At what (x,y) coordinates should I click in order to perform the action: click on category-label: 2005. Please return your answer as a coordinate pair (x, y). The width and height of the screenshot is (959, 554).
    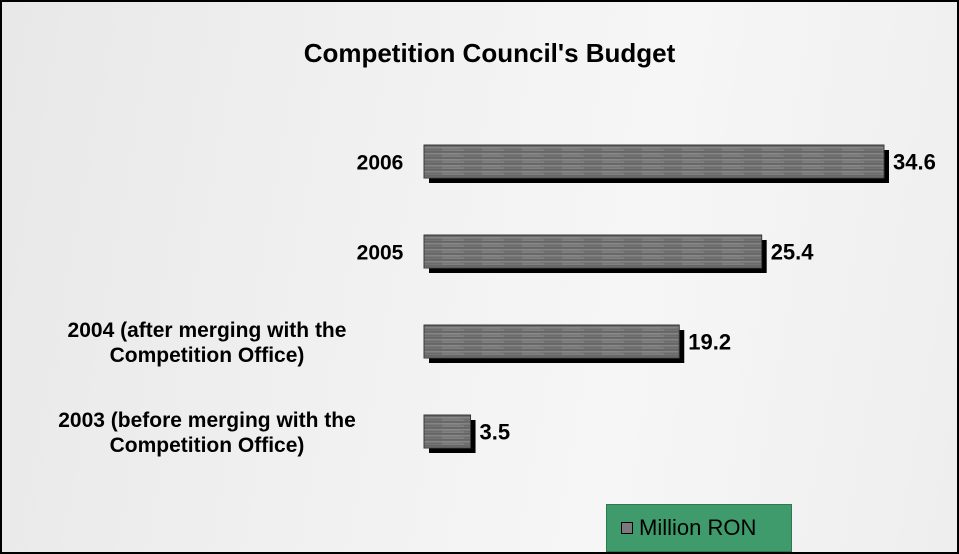
    Looking at the image, I should click on (380, 253).